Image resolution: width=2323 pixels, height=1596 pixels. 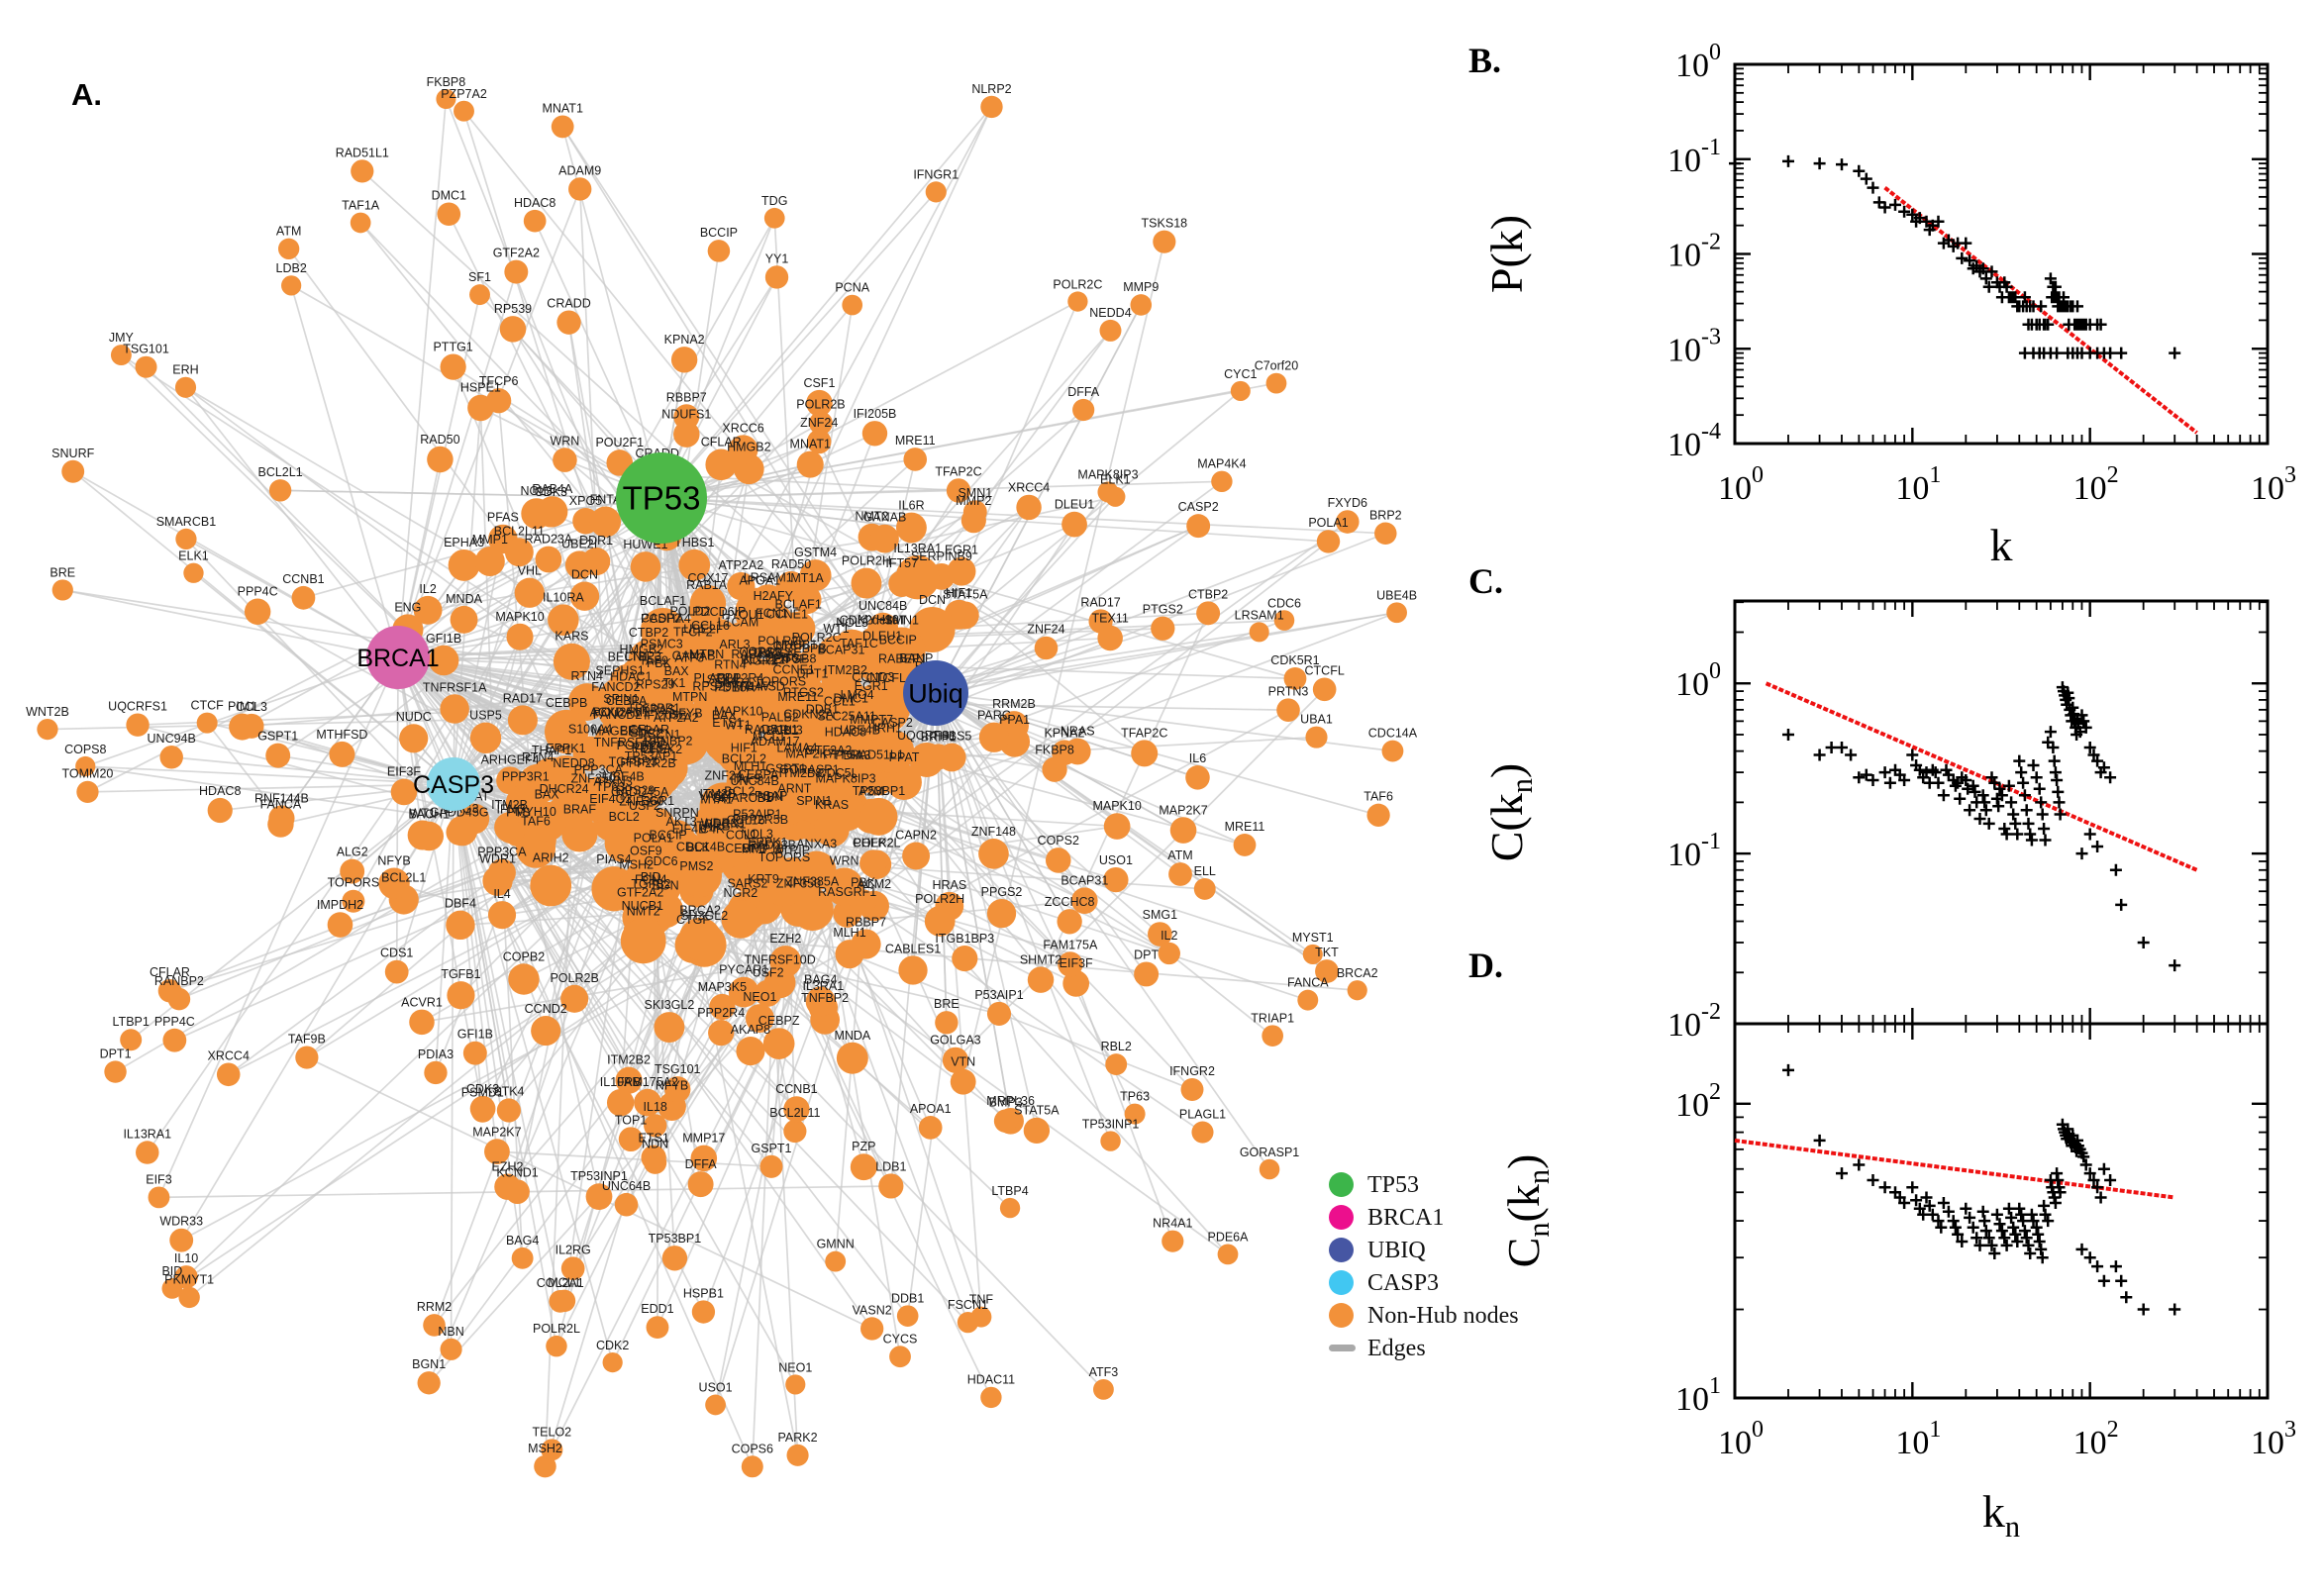 I want to click on network-node-label: BECN1, so click(x=629, y=657).